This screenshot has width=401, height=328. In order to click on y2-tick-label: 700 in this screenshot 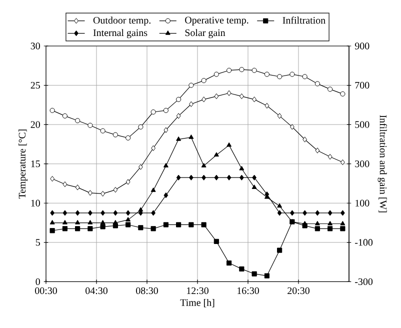, I will do `click(362, 85)`.